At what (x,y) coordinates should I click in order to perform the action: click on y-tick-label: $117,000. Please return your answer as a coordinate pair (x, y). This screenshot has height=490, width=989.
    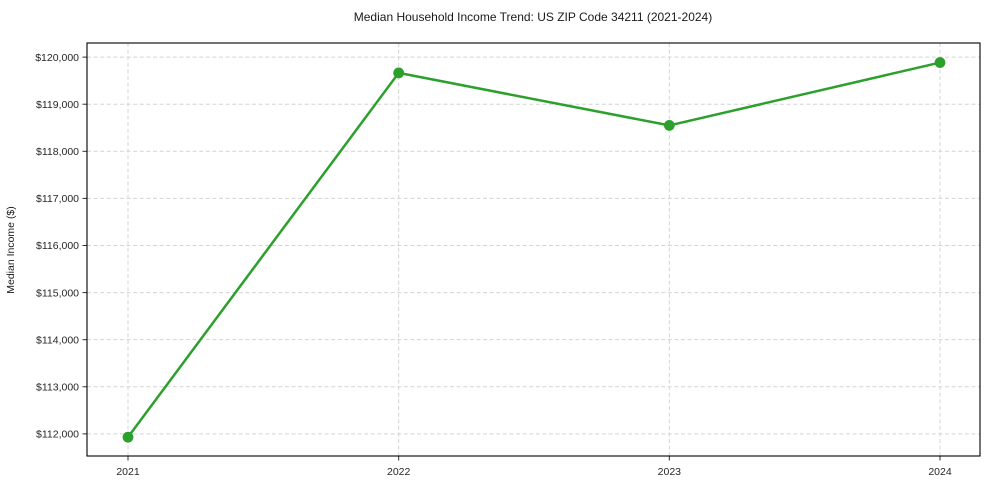
    Looking at the image, I should click on (57, 199).